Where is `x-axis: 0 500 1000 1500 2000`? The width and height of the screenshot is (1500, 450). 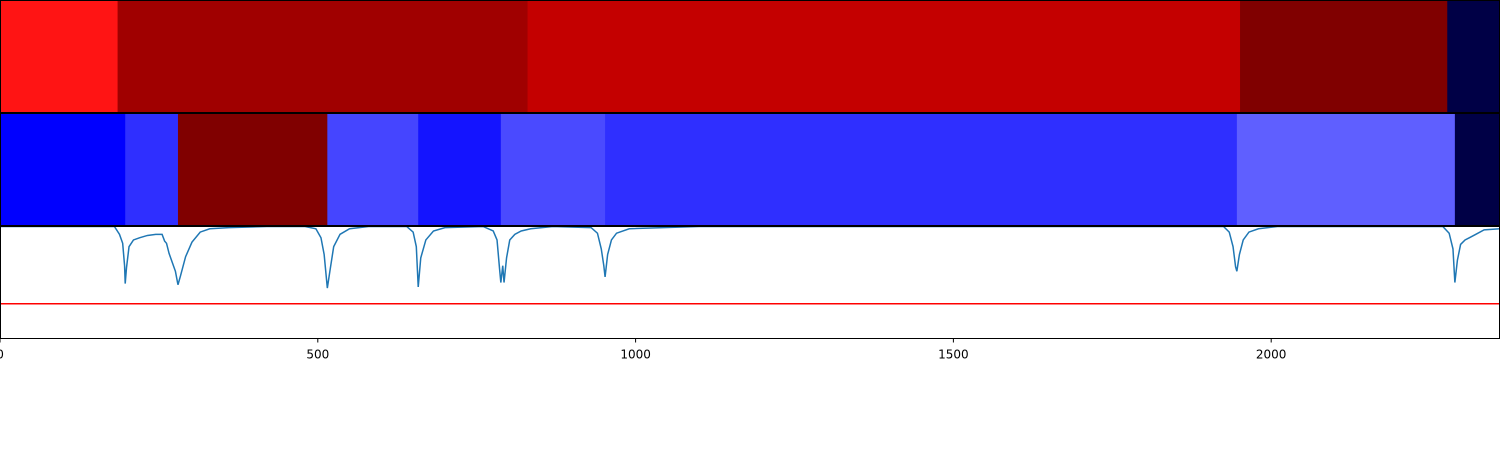 x-axis: 0 500 1000 1500 2000 is located at coordinates (643, 350).